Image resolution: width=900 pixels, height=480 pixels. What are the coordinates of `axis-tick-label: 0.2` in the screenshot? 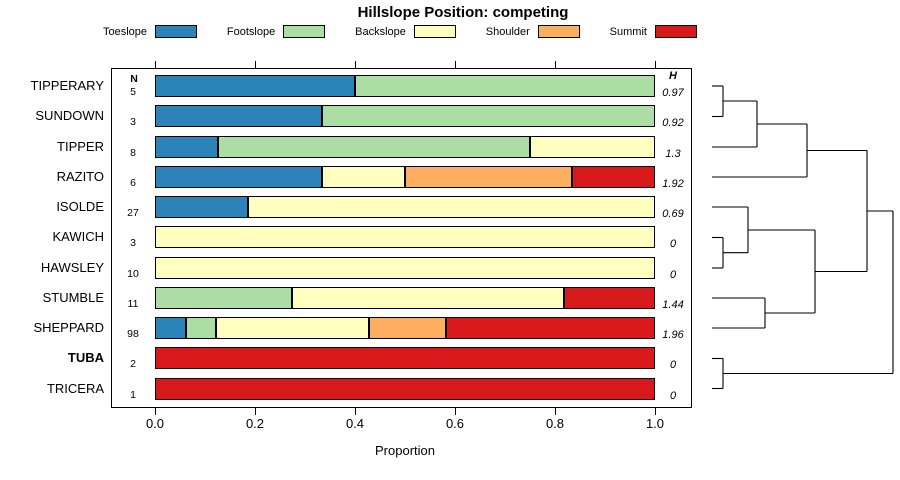 It's located at (255, 423).